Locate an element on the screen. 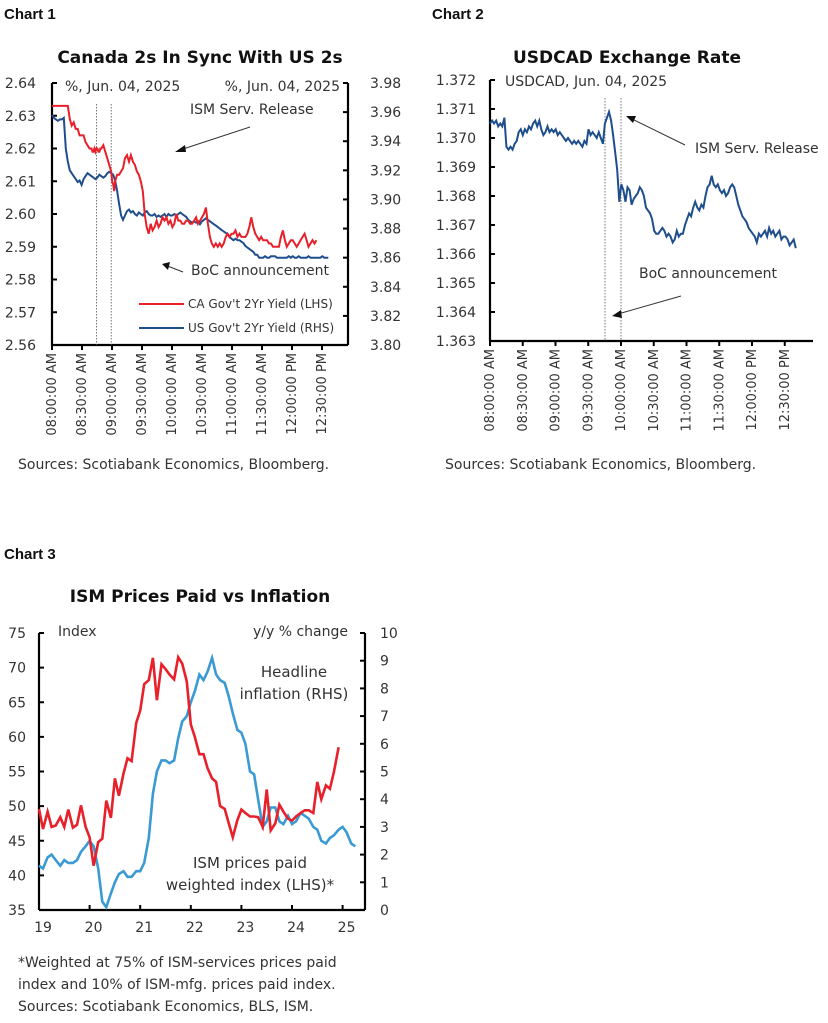 Image resolution: width=828 pixels, height=1023 pixels. chart-3-label-inflation-2: inflation (RHS) is located at coordinates (294, 694).